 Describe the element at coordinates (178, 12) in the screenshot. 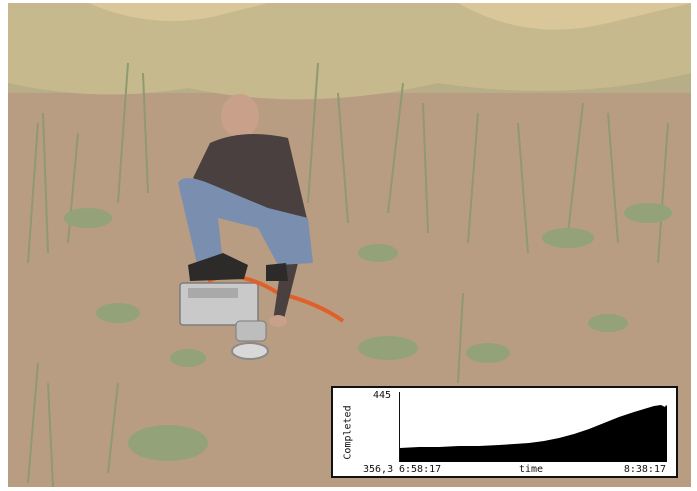

I see `wheat-highlight` at that location.